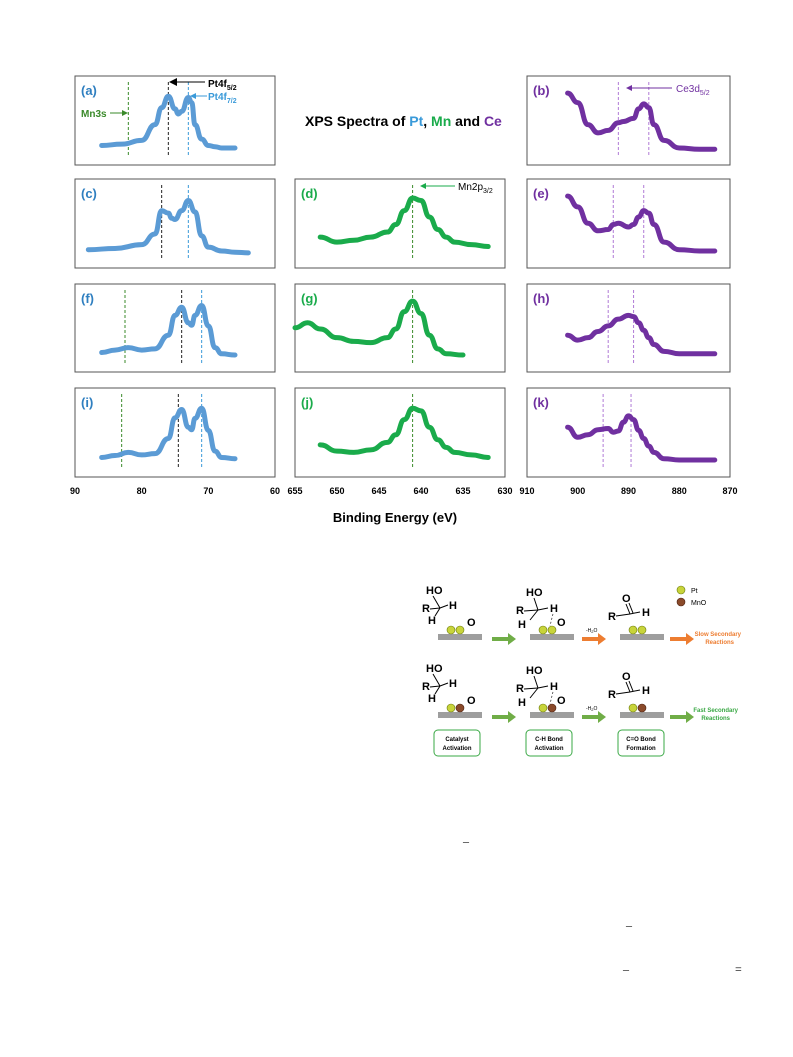 The image size is (793, 1057). What do you see at coordinates (681, 602) in the screenshot?
I see `legend-mno-ball` at bounding box center [681, 602].